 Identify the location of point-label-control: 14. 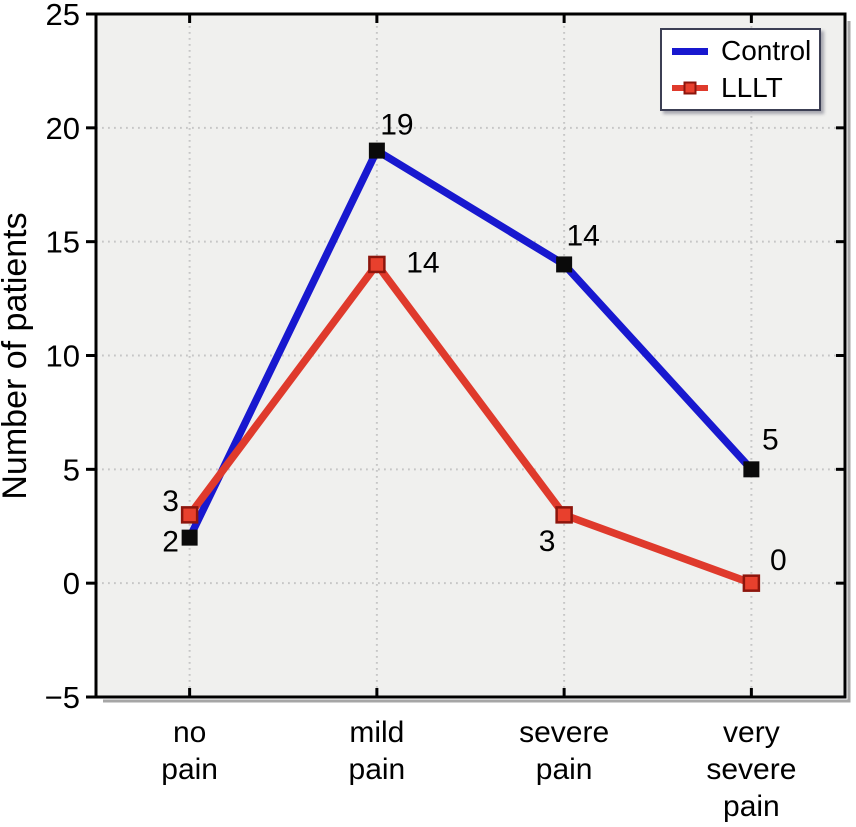
(582, 235).